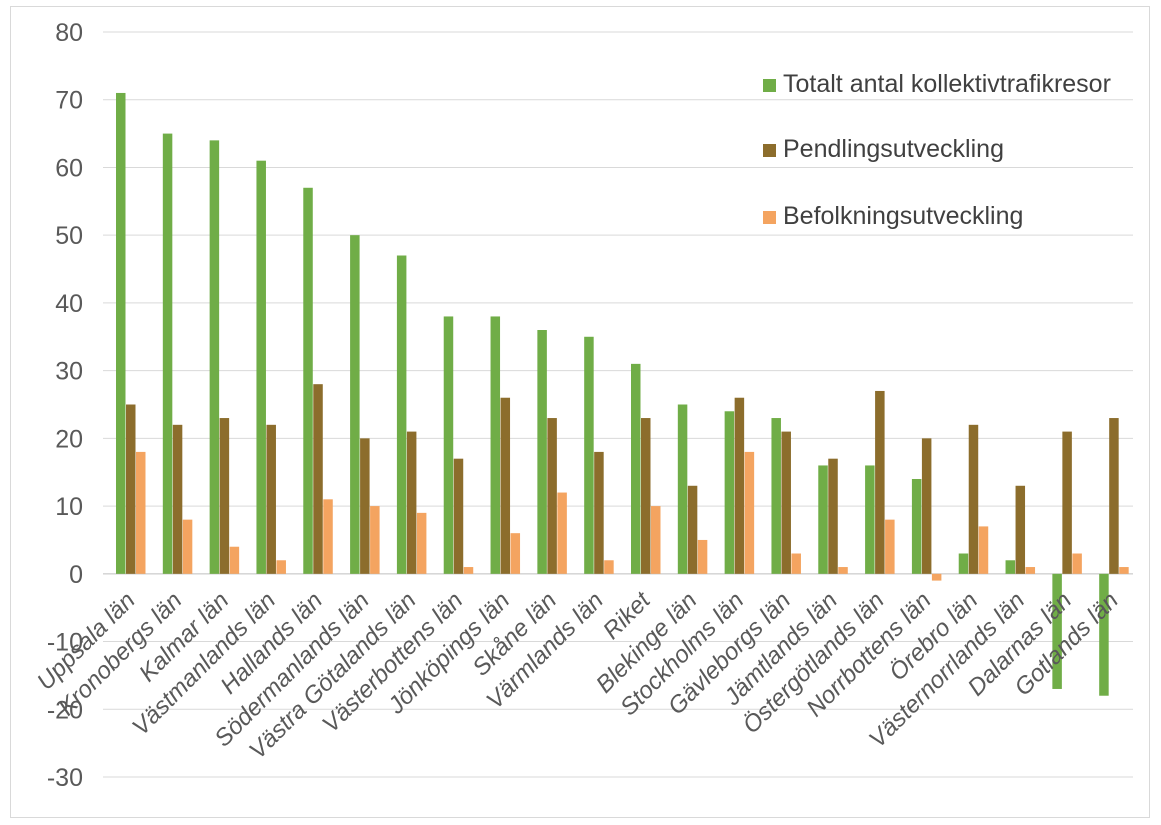 The height and width of the screenshot is (825, 1161). I want to click on y-tick-label: 80, so click(69, 33).